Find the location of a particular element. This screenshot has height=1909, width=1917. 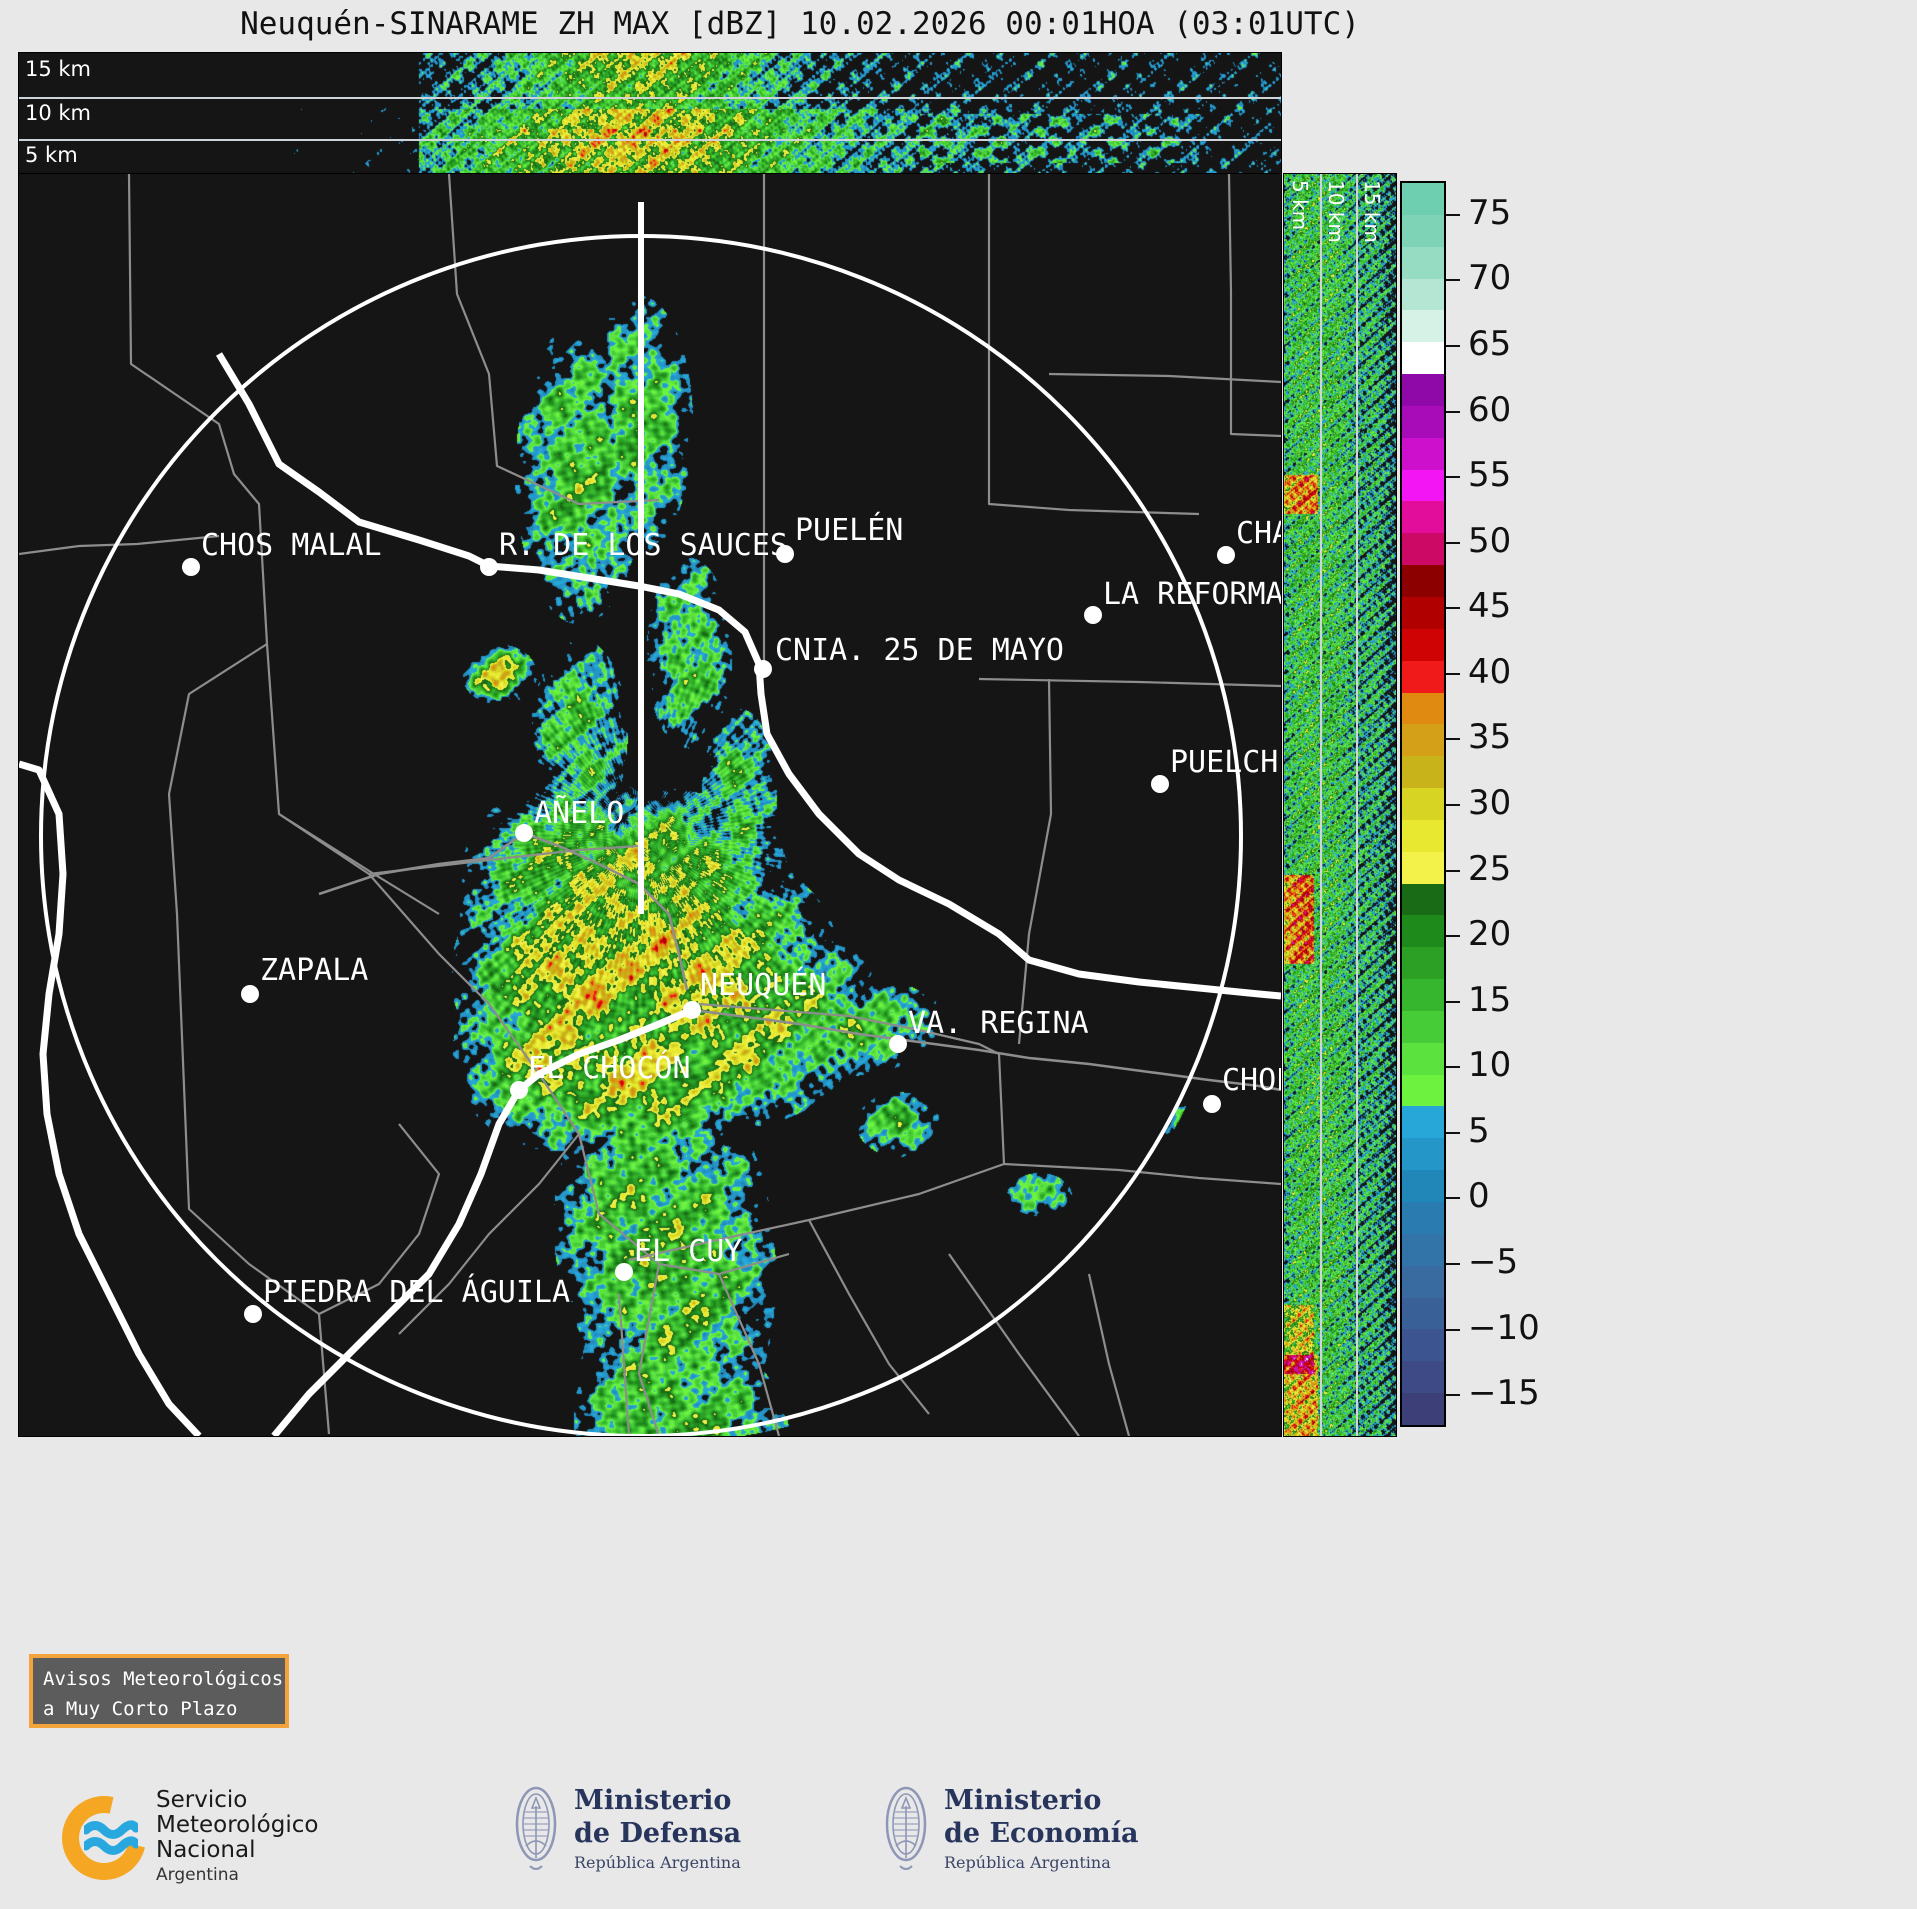

dbz-colorbar-ticks: 75 70 65 60 55 50 45 40 35 30 25 20 15 10 5 0 −5 −10 −15 is located at coordinates (1526, 804).